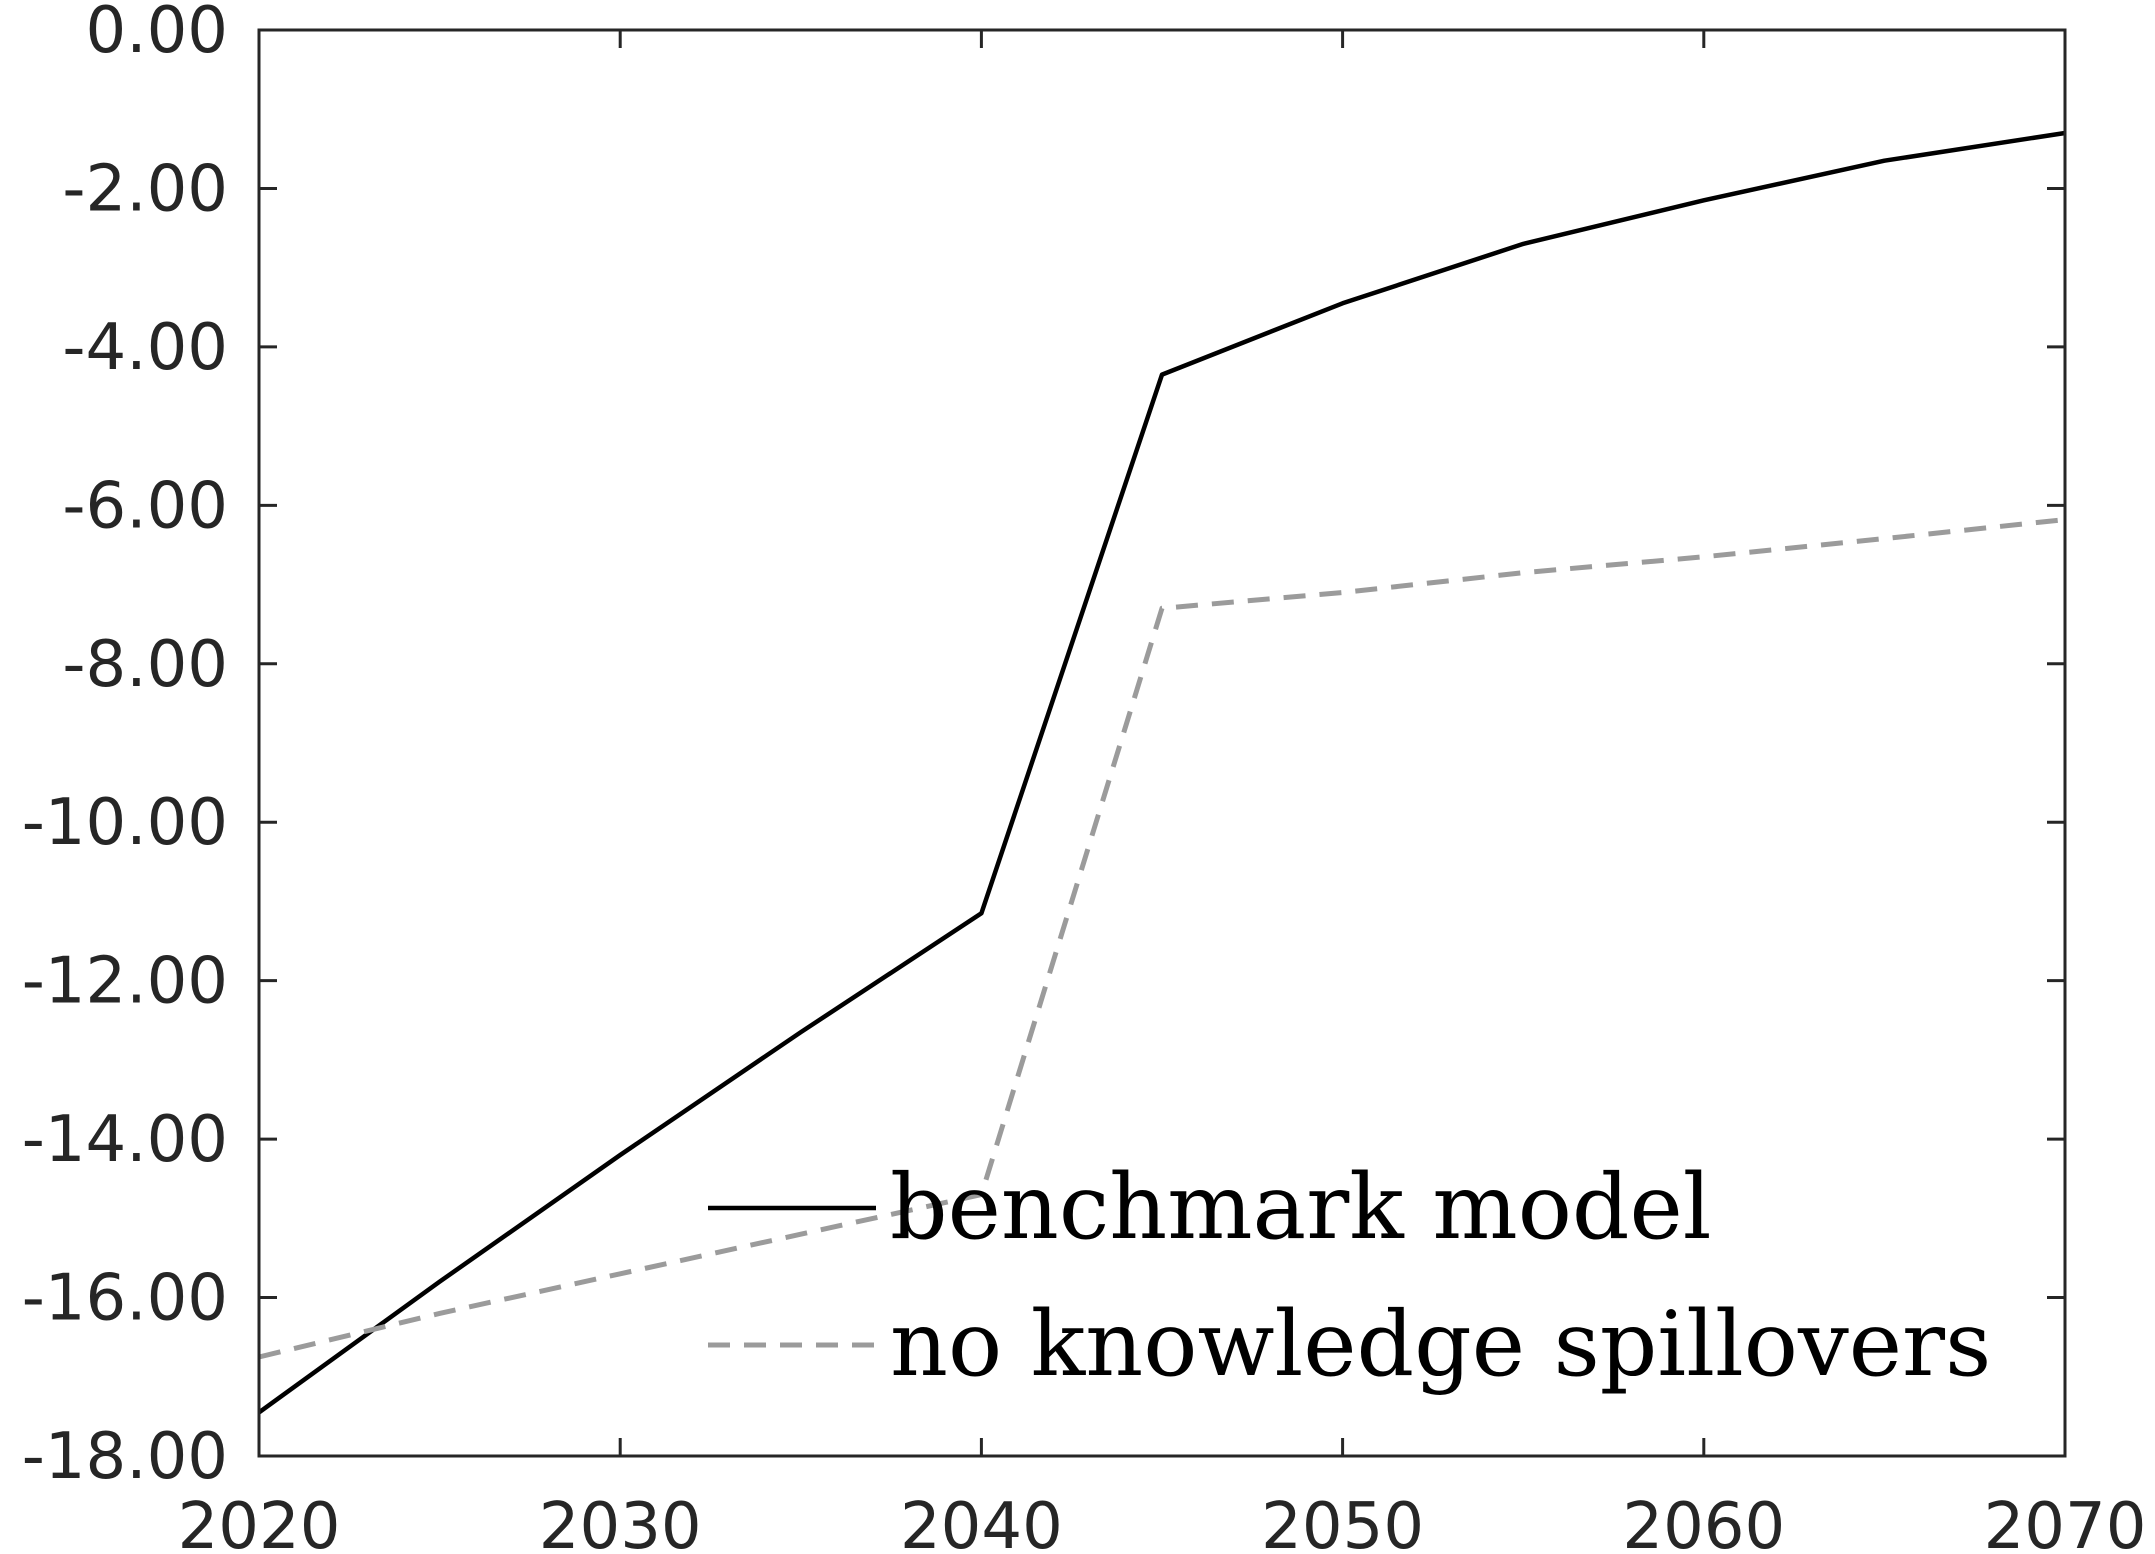 Image resolution: width=2155 pixels, height=1554 pixels. I want to click on x-tick-label: 2030, so click(620, 1522).